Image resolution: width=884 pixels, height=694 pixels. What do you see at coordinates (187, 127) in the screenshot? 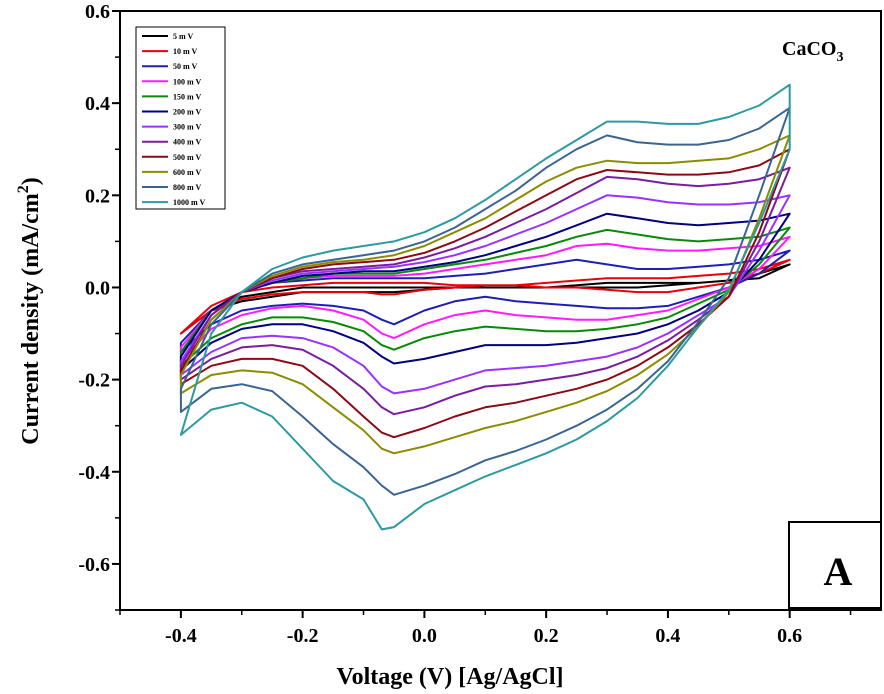
I see `legend-label-7: 300 m V` at bounding box center [187, 127].